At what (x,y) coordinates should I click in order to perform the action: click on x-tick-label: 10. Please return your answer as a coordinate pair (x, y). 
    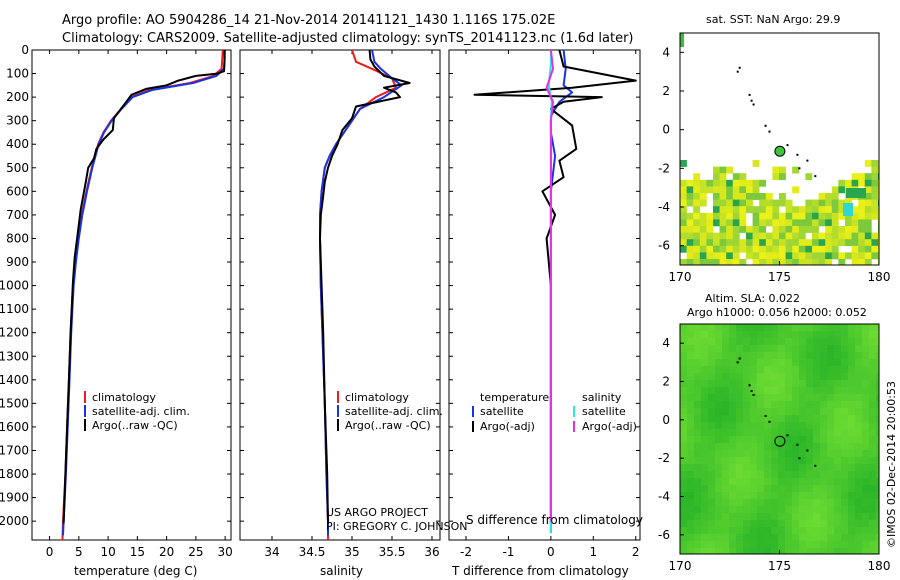
    Looking at the image, I should click on (107, 552).